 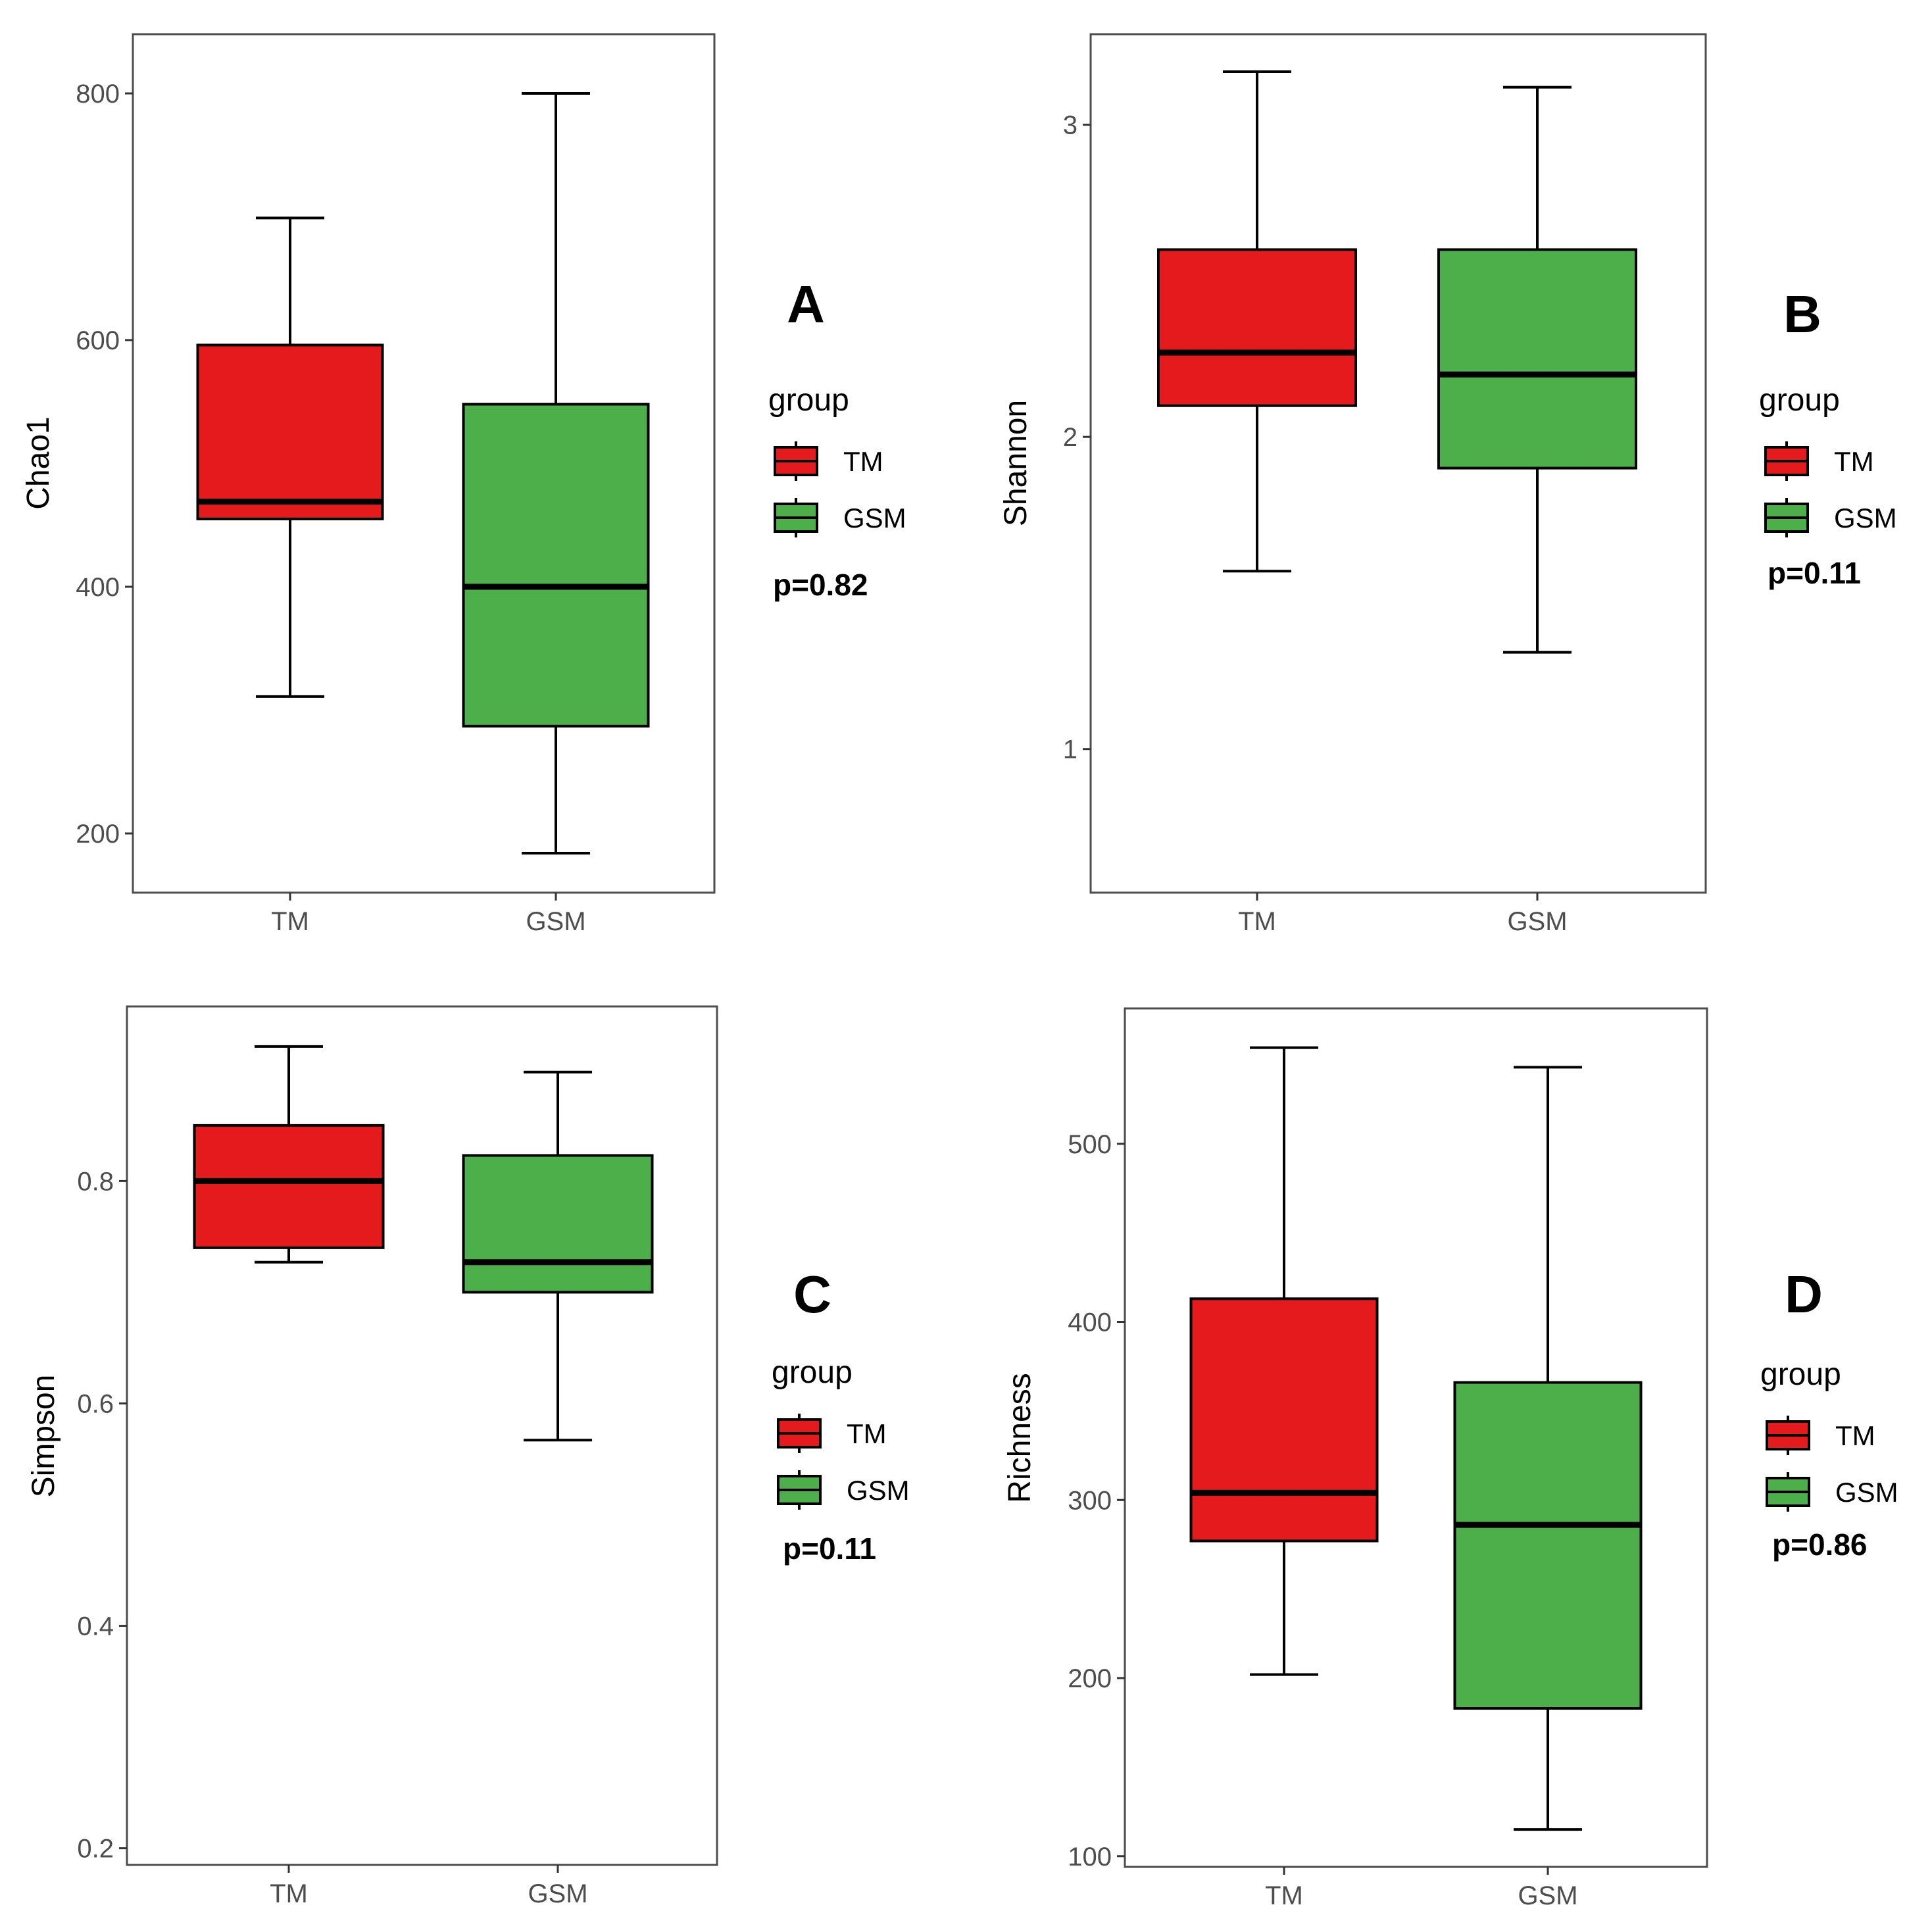 I want to click on panel-letter: D, so click(x=1804, y=1294).